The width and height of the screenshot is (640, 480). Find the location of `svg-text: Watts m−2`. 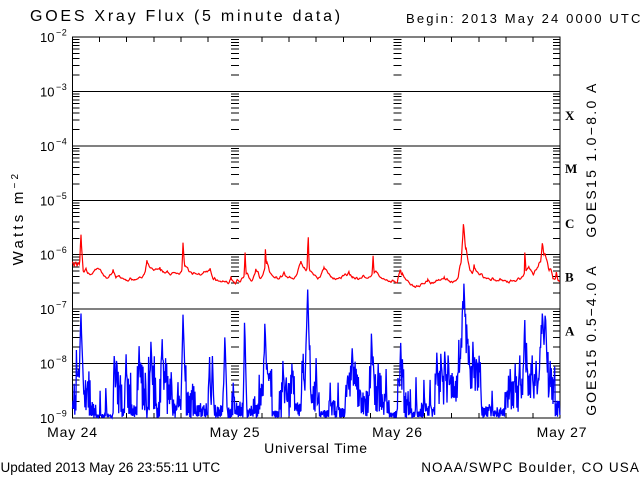

svg-text: Watts m−2 is located at coordinates (18, 218).